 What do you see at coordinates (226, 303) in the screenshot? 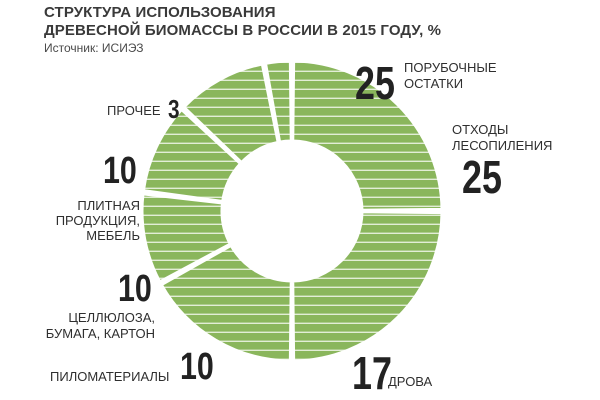
I see `slice-firewood` at bounding box center [226, 303].